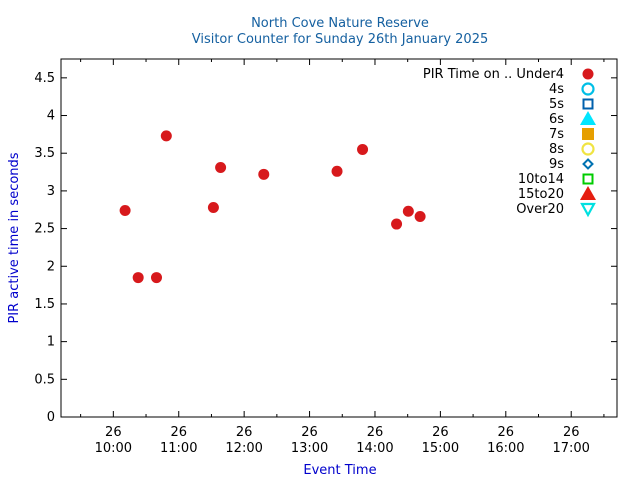  Describe the element at coordinates (44, 304) in the screenshot. I see `y-tick-label: 1.5` at that location.